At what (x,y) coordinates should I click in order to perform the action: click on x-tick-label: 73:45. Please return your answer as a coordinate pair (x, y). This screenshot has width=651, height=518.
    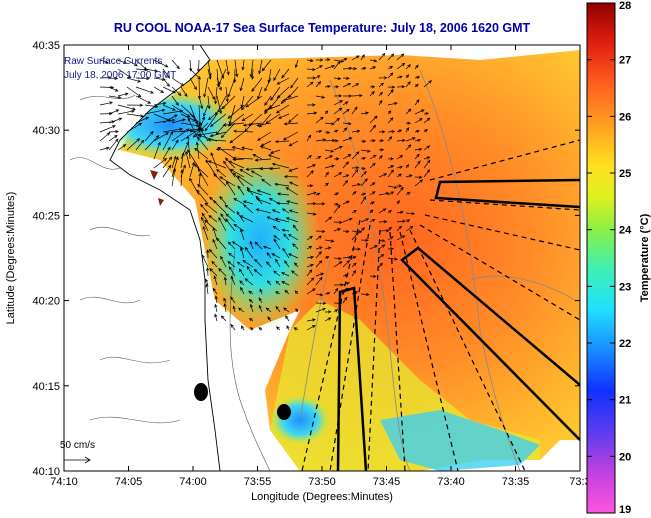
    Looking at the image, I should click on (387, 482).